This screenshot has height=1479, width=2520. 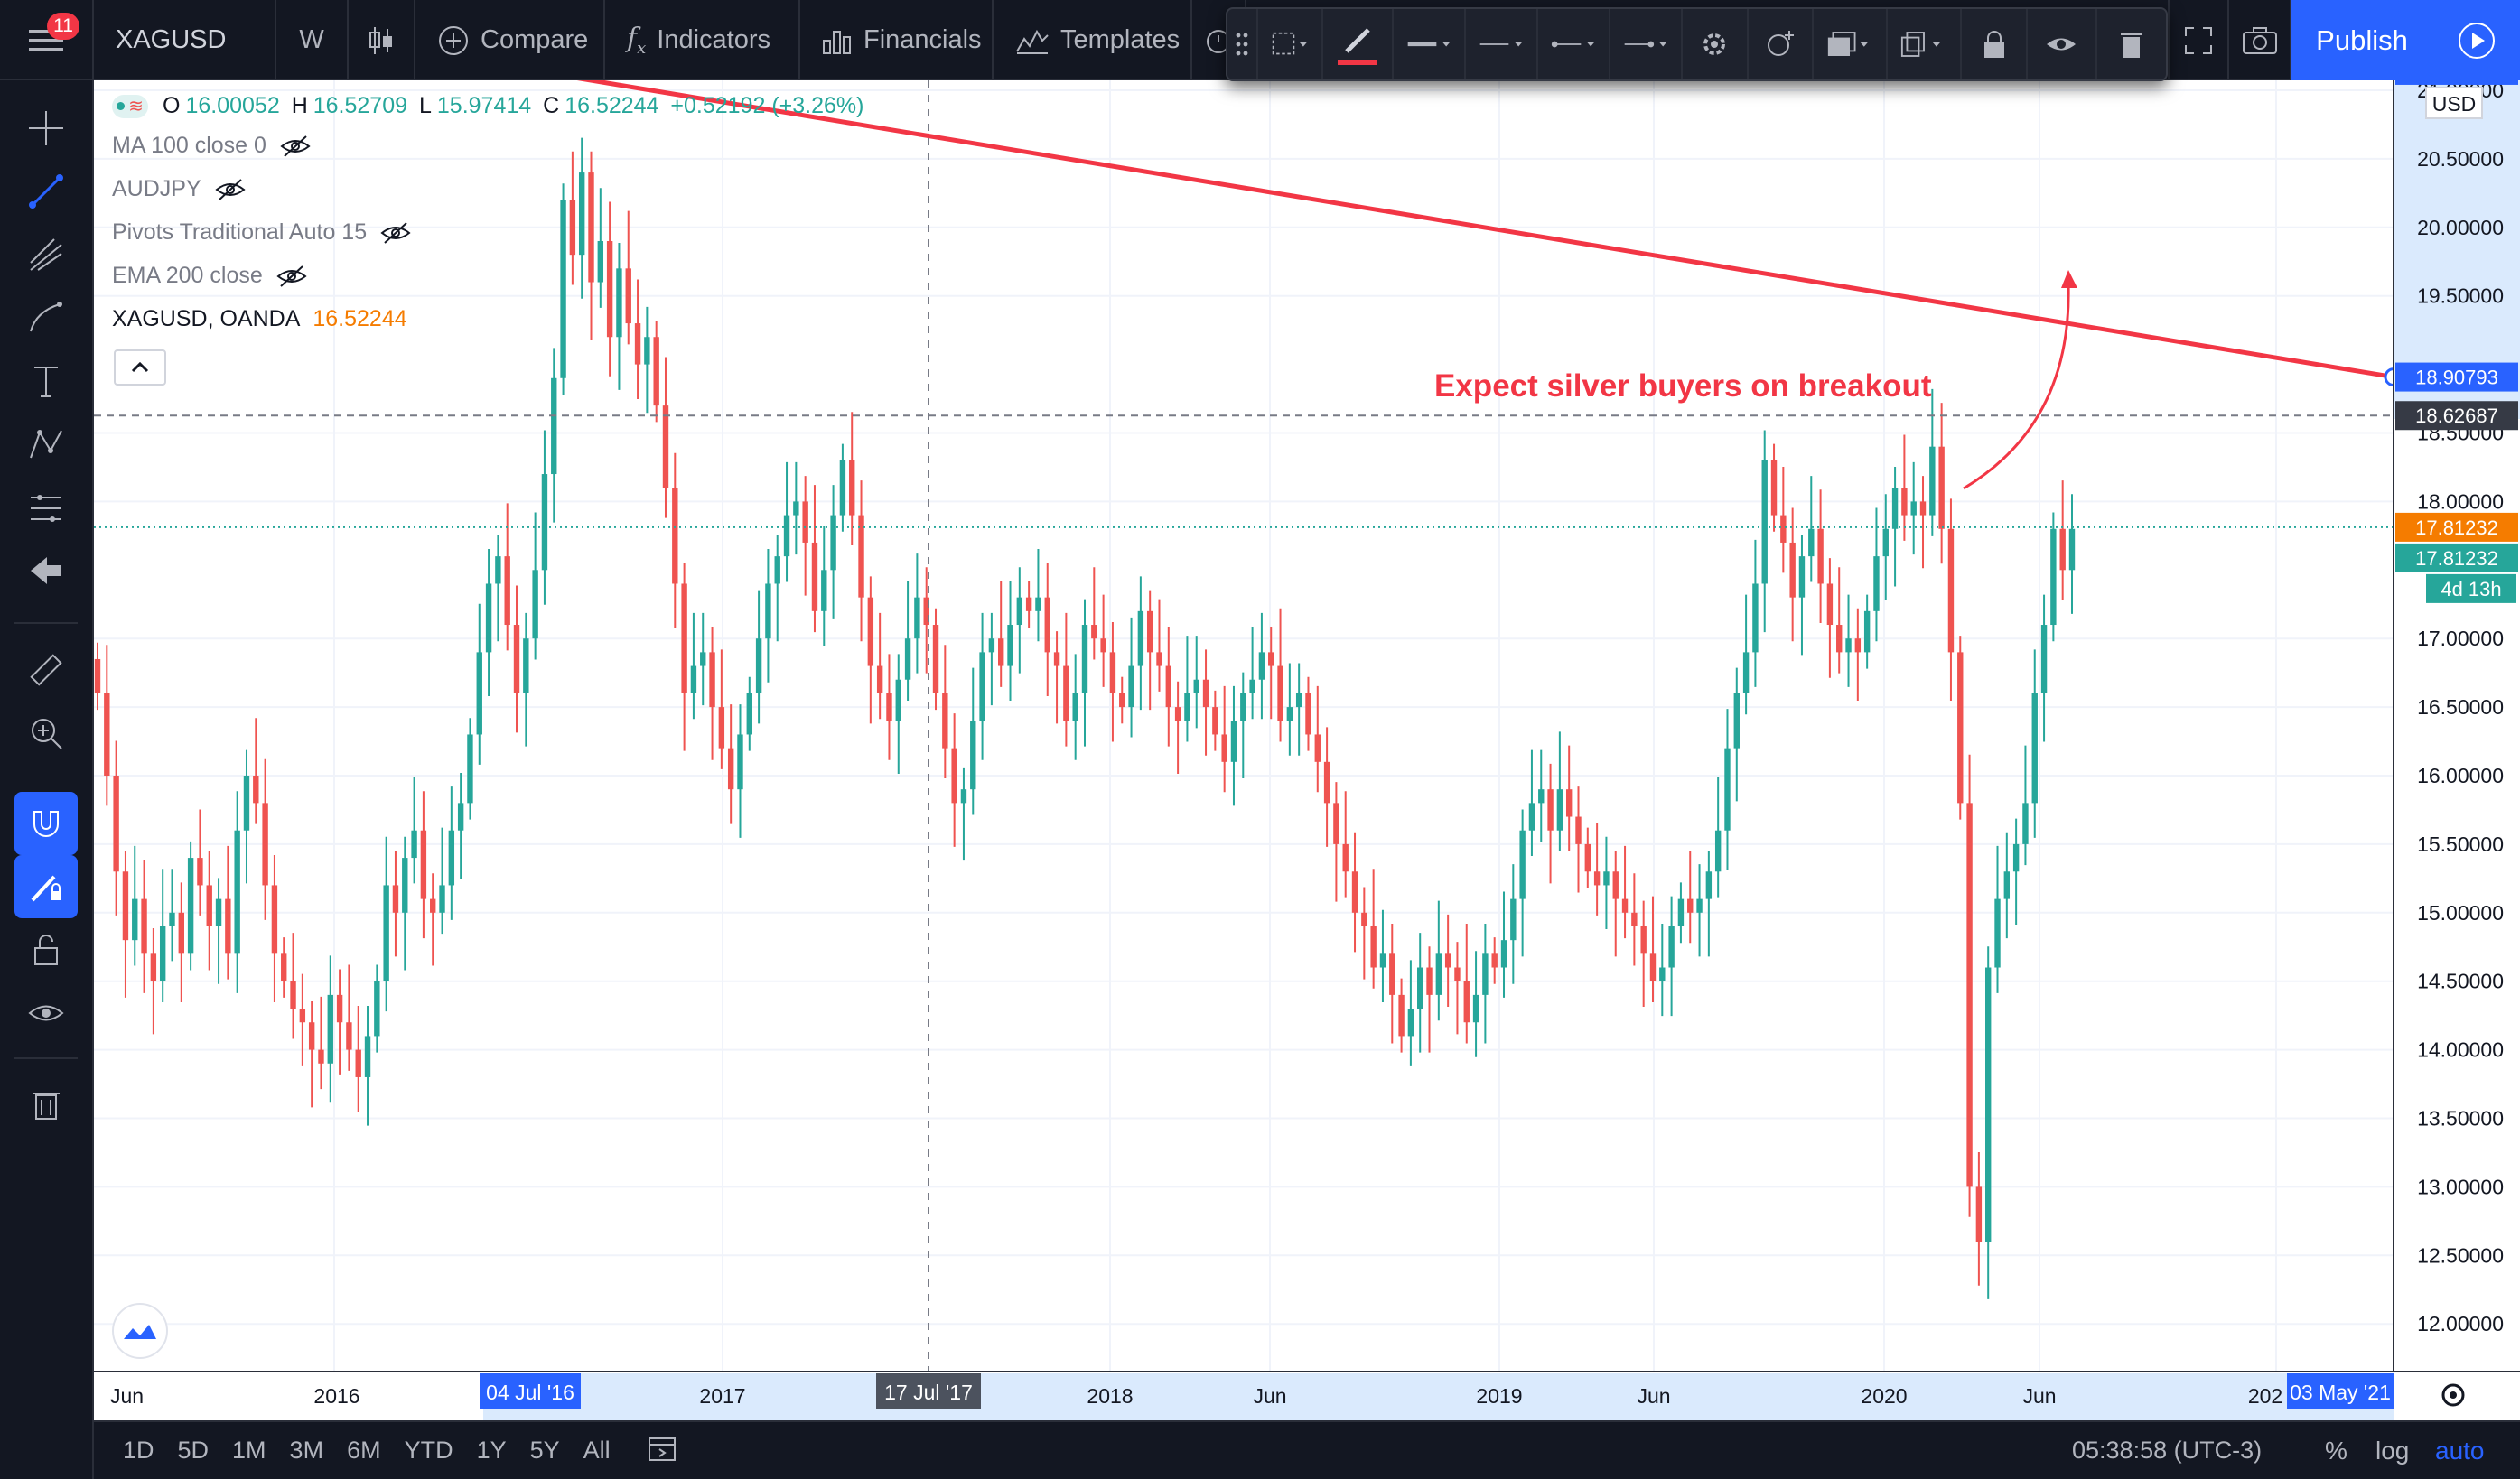 I want to click on prediction-tool, so click(x=46, y=507).